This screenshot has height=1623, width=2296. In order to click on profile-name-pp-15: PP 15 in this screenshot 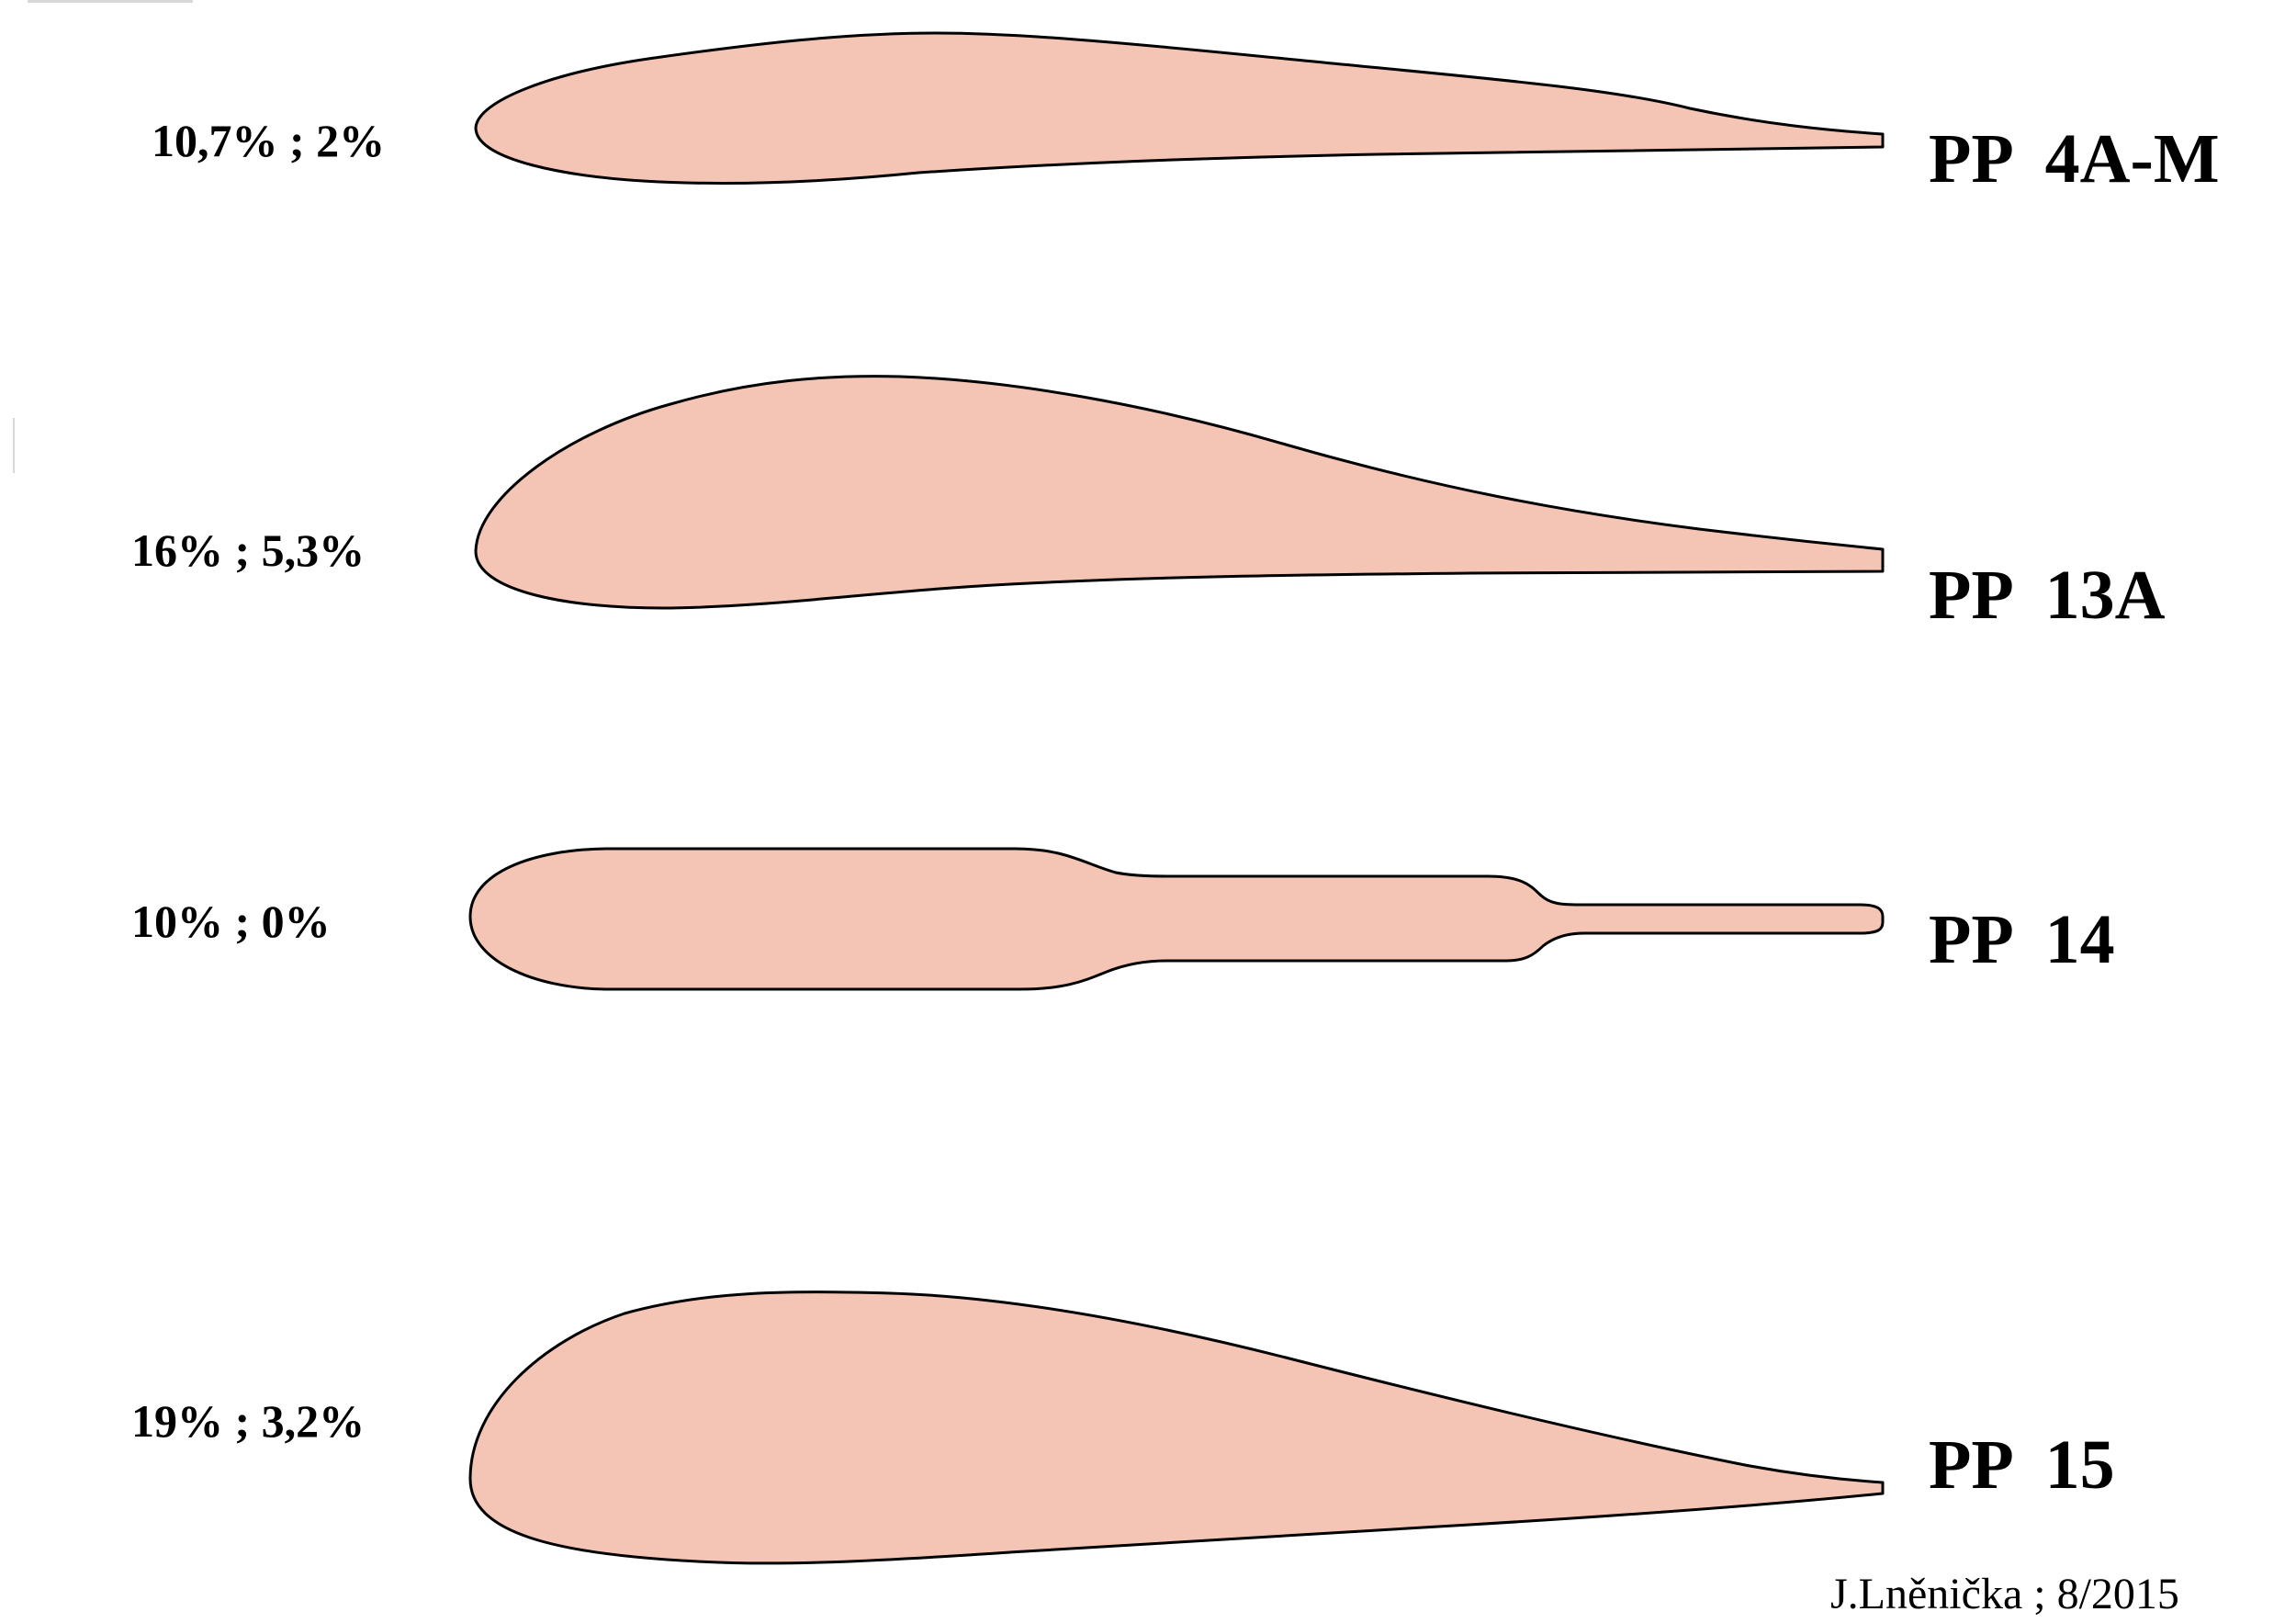, I will do `click(2022, 1465)`.